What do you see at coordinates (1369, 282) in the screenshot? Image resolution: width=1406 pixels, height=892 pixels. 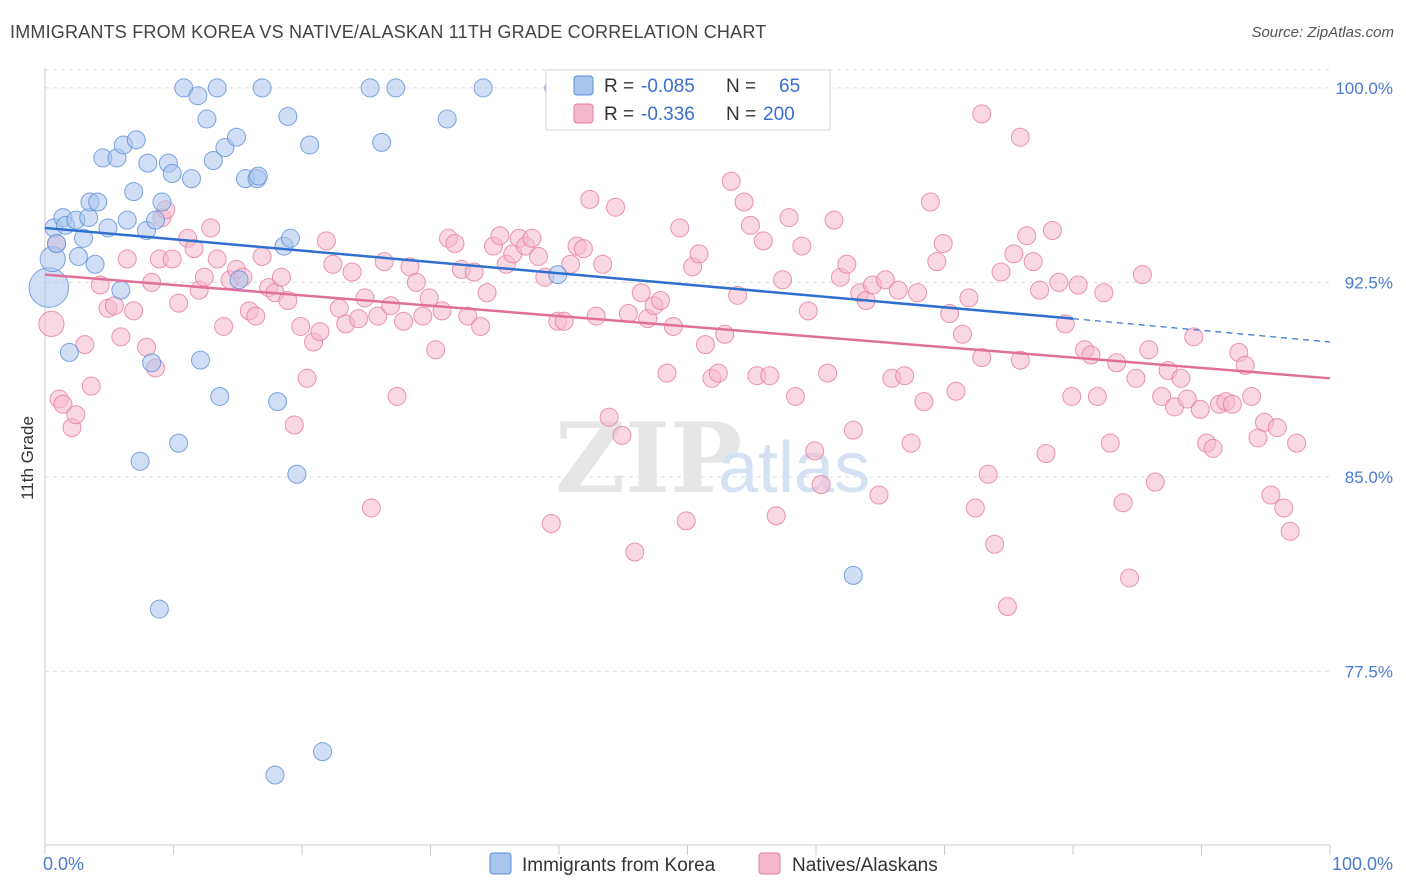 I see `y-tick-label-2: 92.5%` at bounding box center [1369, 282].